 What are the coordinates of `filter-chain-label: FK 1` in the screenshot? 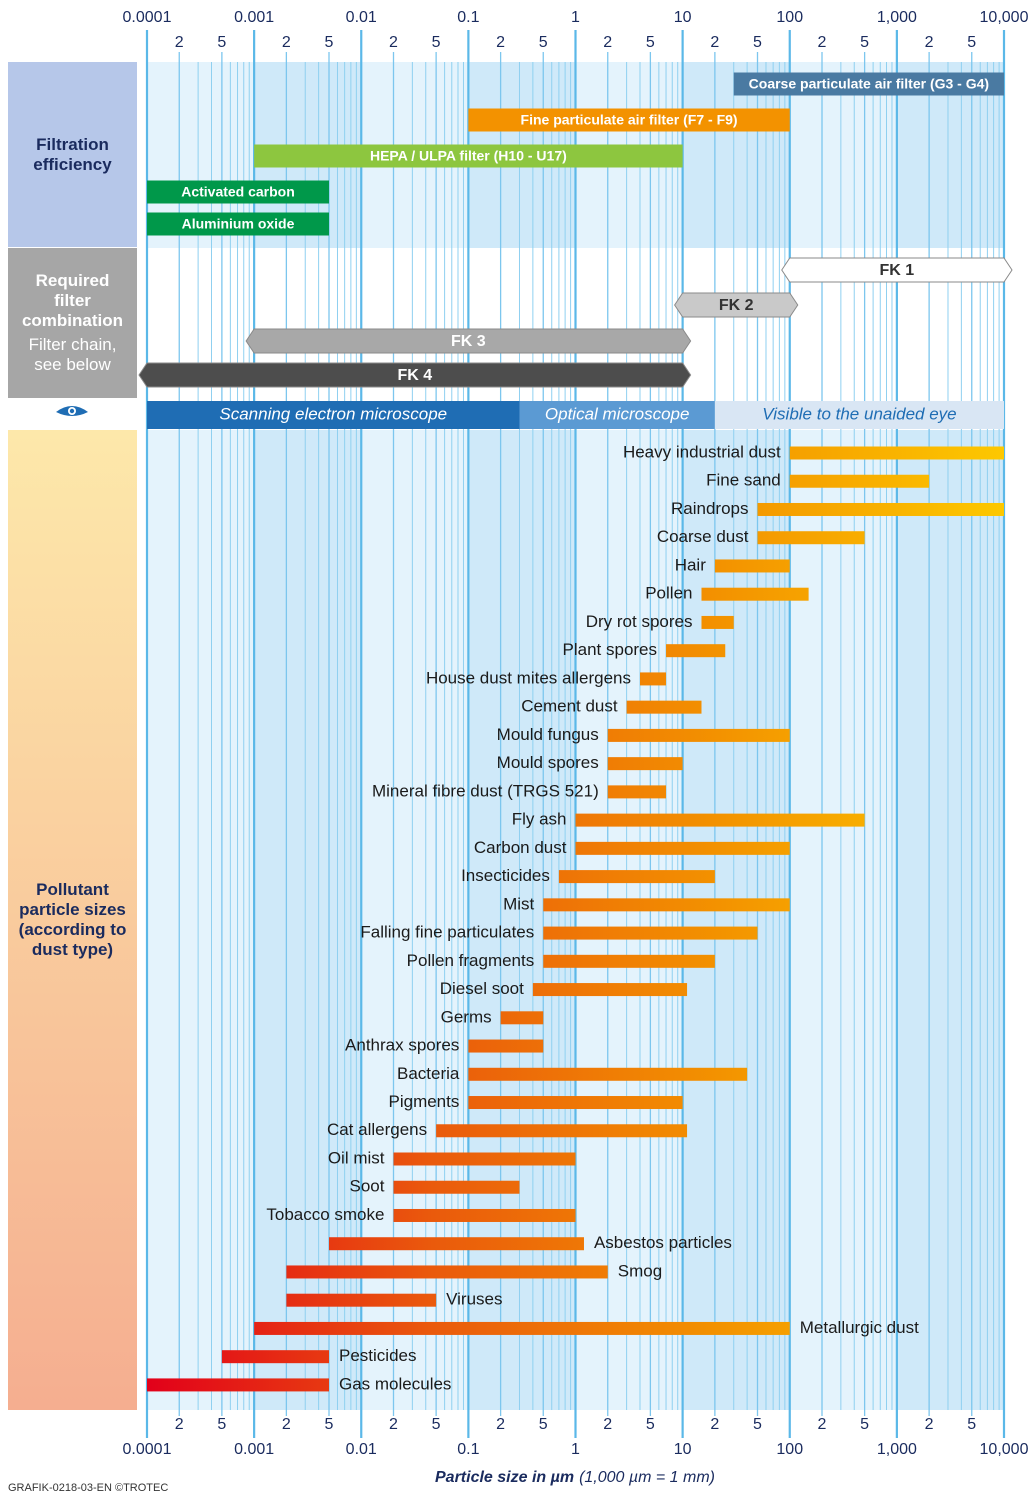 It's located at (897, 270).